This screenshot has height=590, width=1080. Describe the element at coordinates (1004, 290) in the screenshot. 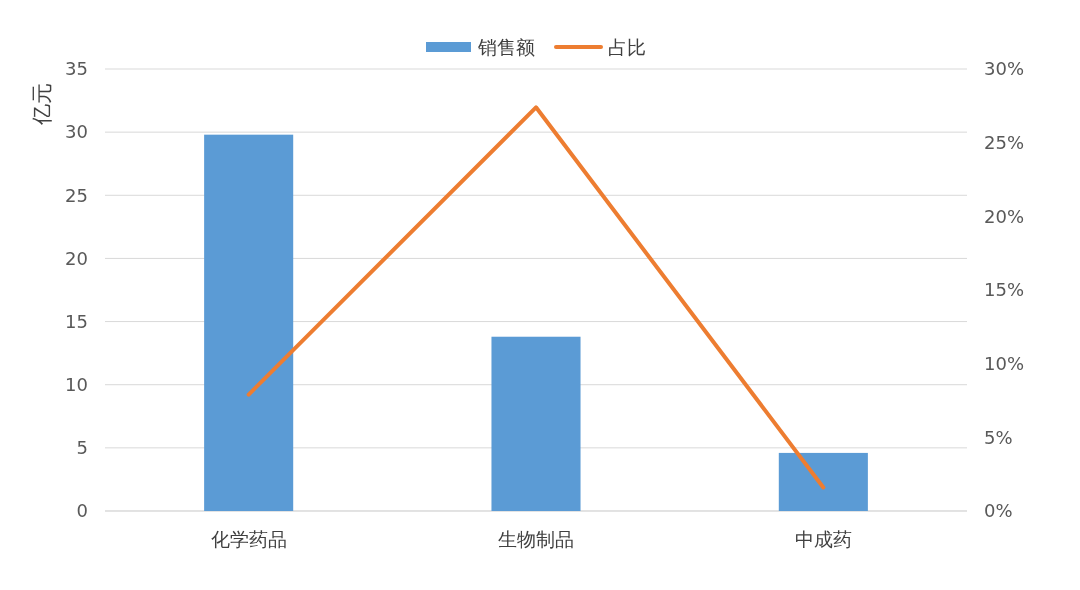

I see `y2-tick-label: 15%` at that location.